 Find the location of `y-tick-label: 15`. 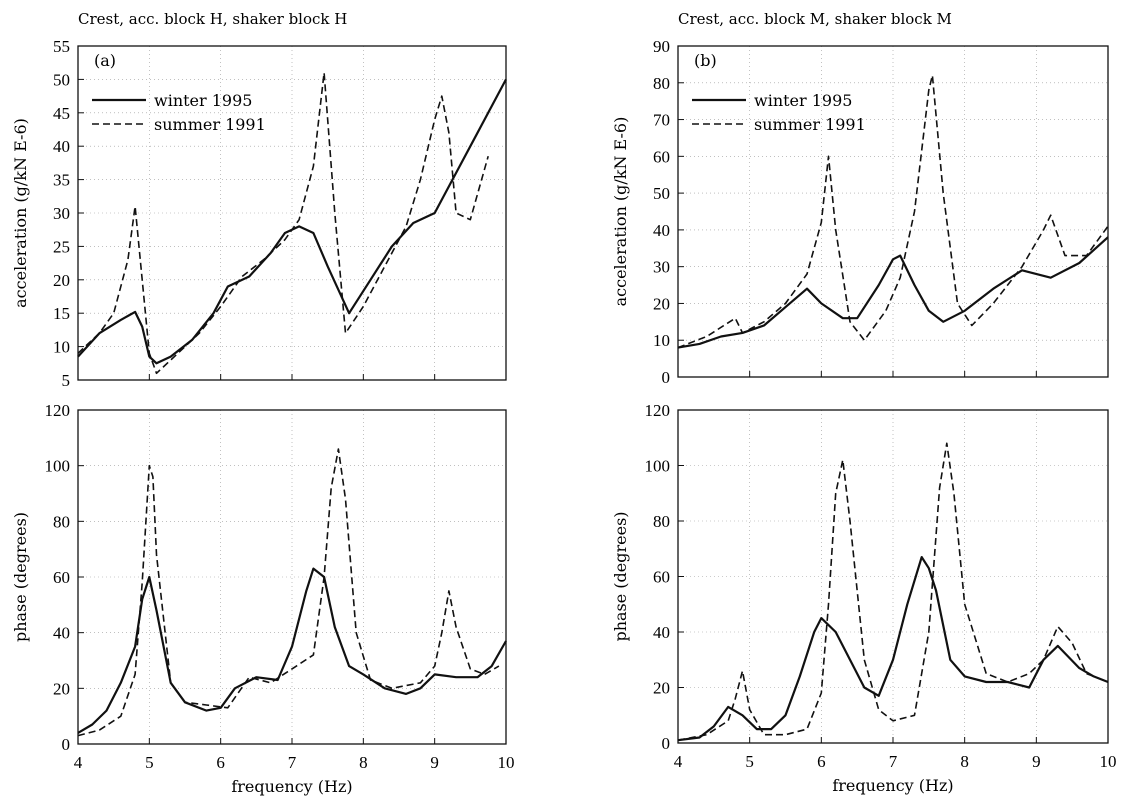

y-tick-label: 15 is located at coordinates (61, 313).